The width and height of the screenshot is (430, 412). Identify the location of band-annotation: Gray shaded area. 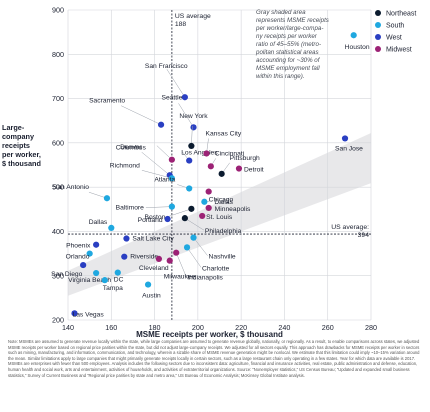
(281, 12).